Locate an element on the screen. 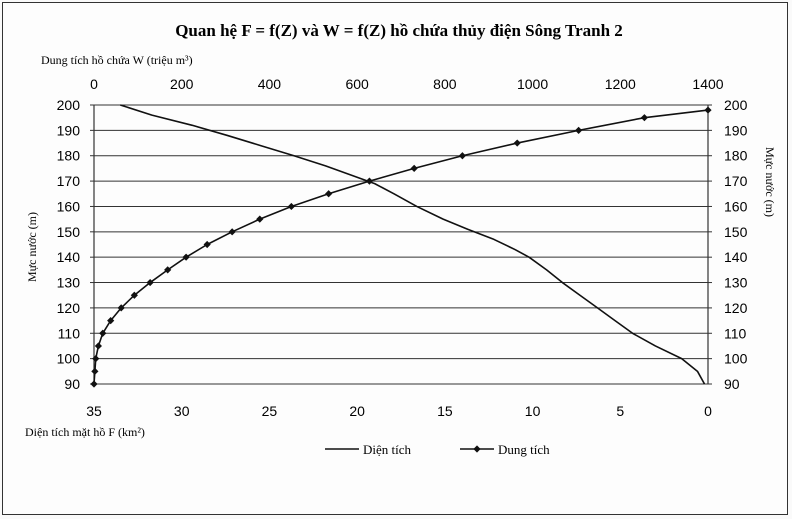  bottom-x-tick-label: 15 is located at coordinates (445, 411).